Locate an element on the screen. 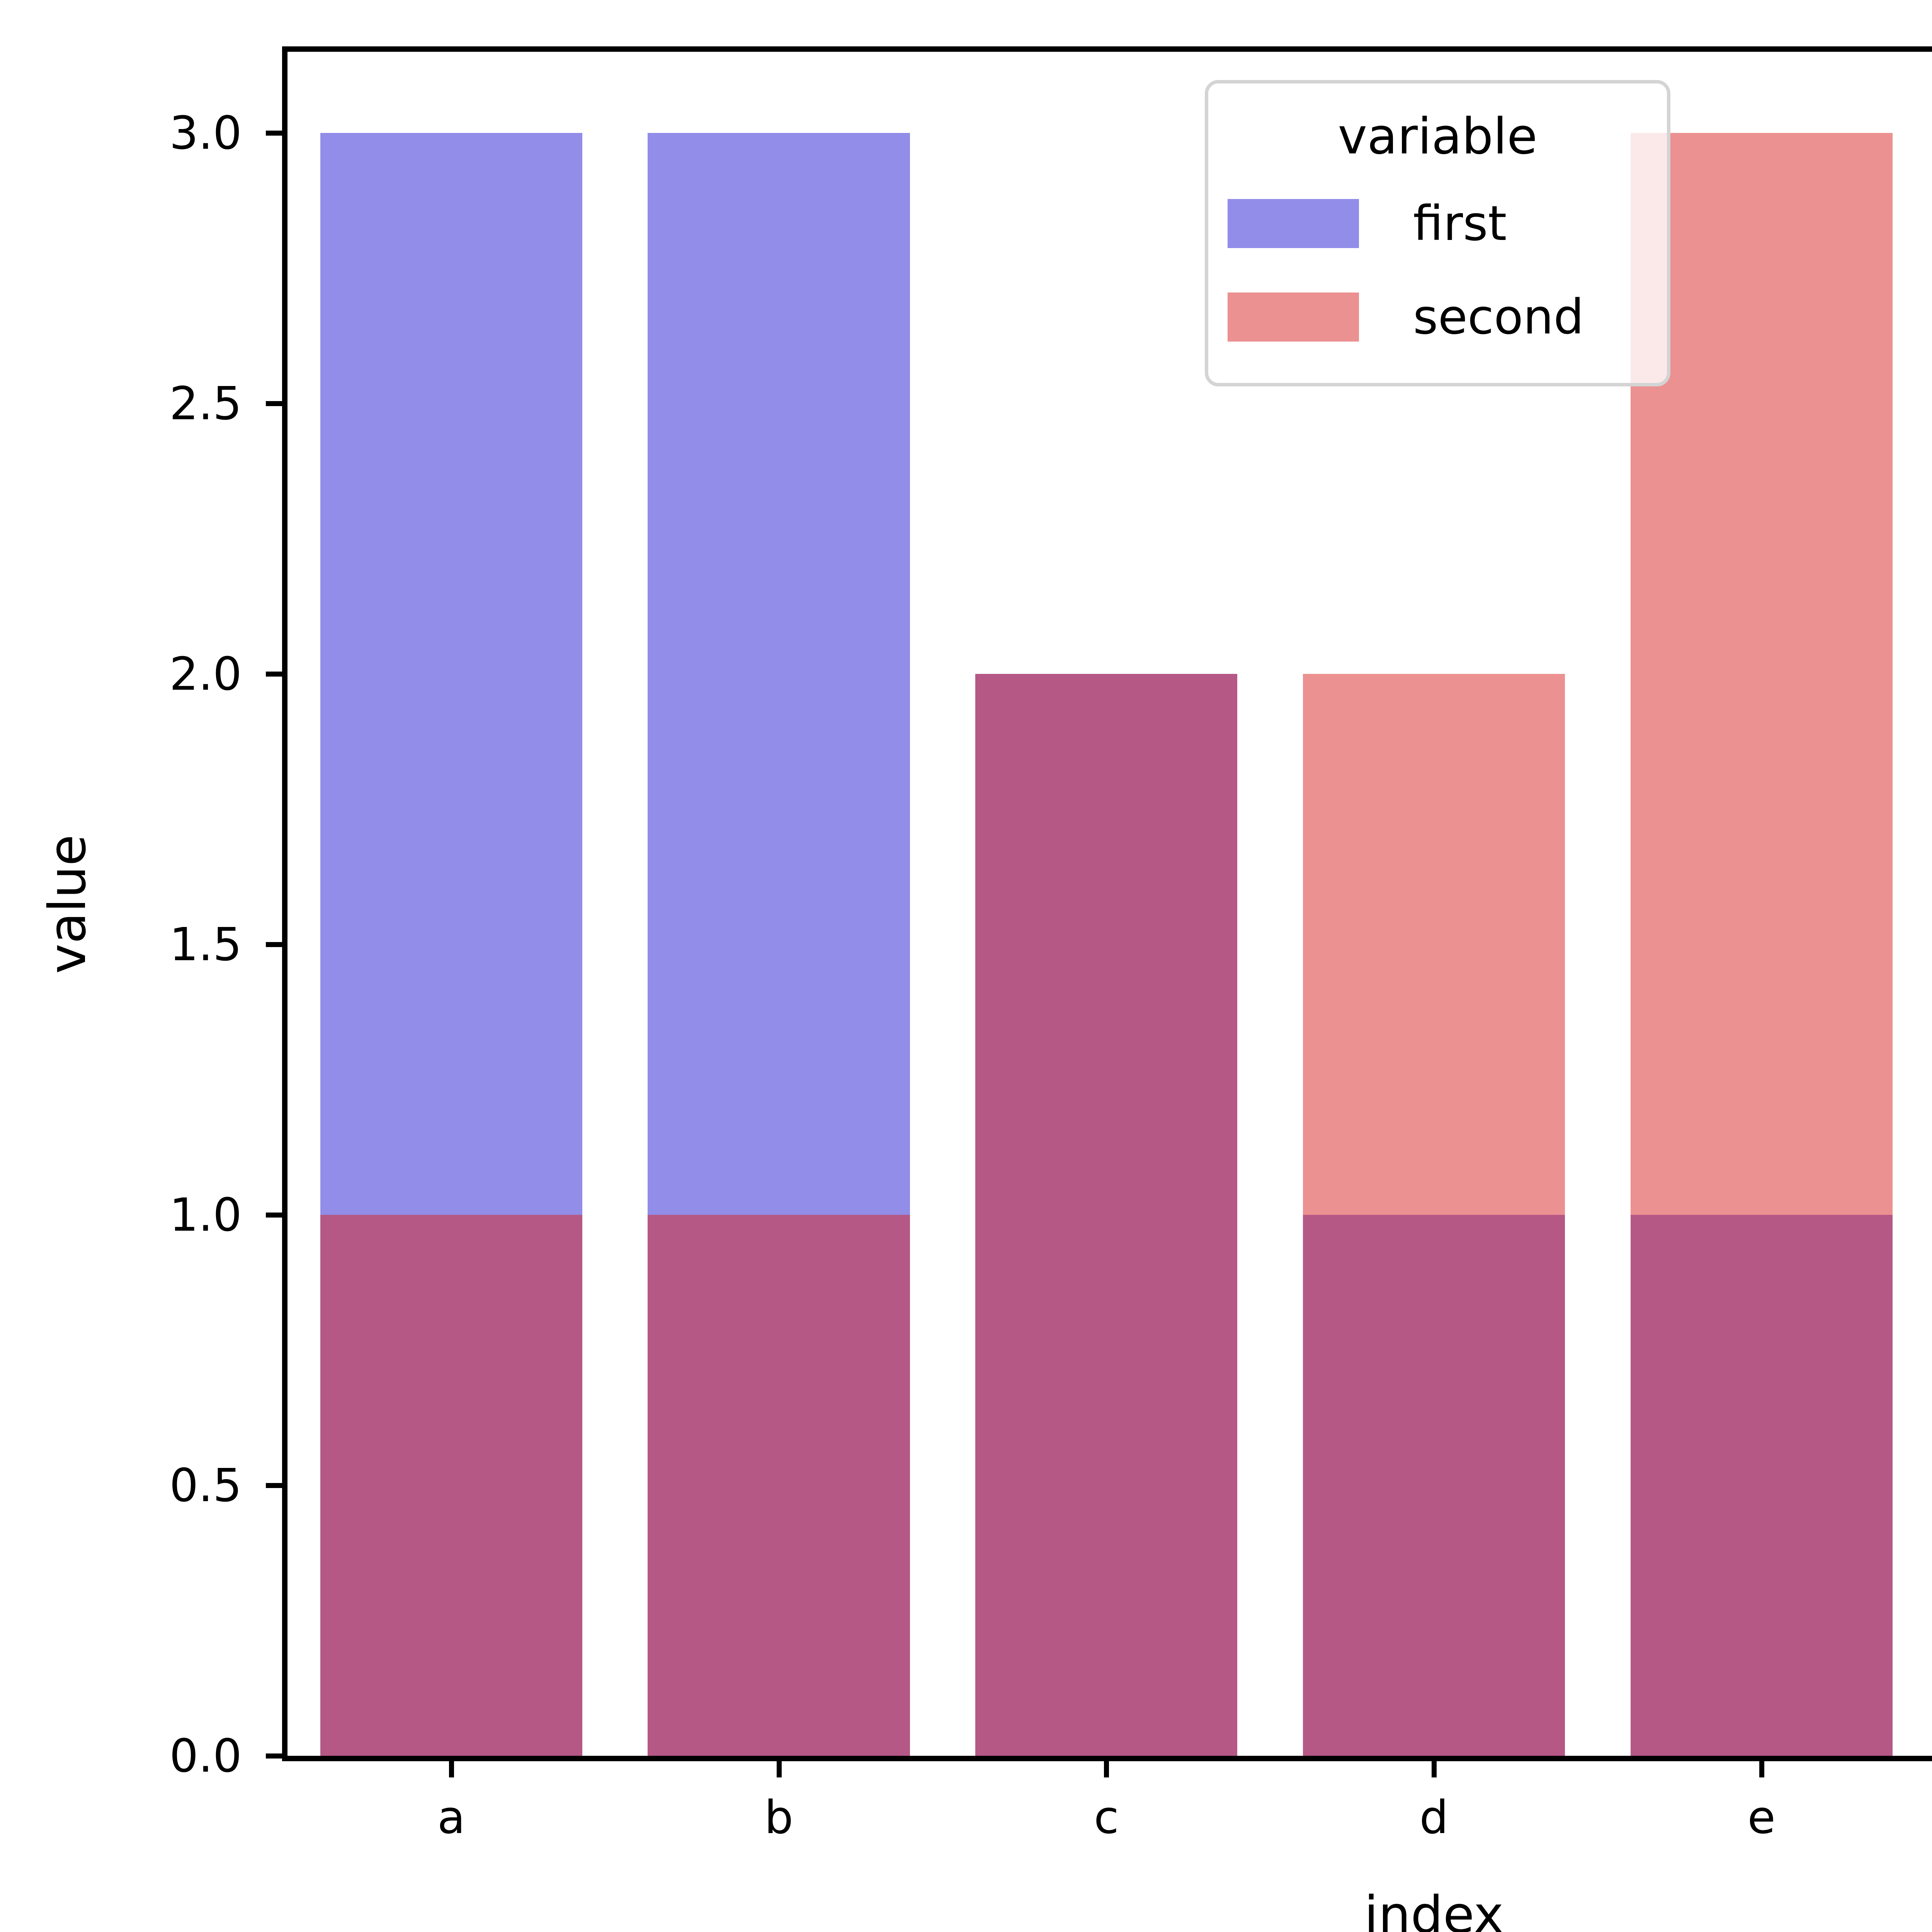 The width and height of the screenshot is (1932, 1932). y-tick-mark-0.0 is located at coordinates (274, 1756).